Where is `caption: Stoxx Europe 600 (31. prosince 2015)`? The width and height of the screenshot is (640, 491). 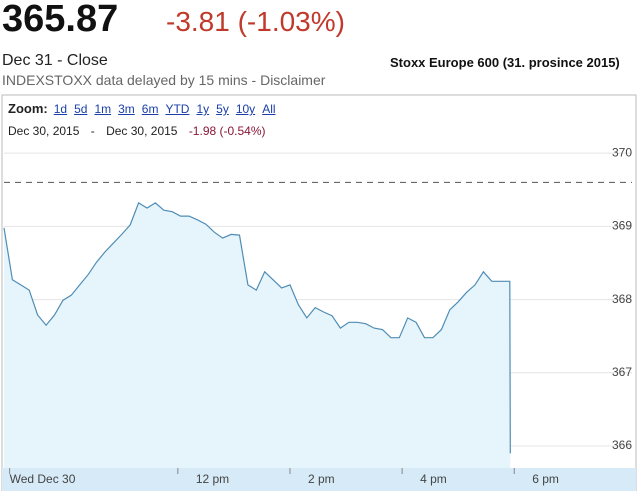 caption: Stoxx Europe 600 (31. prosince 2015) is located at coordinates (505, 62).